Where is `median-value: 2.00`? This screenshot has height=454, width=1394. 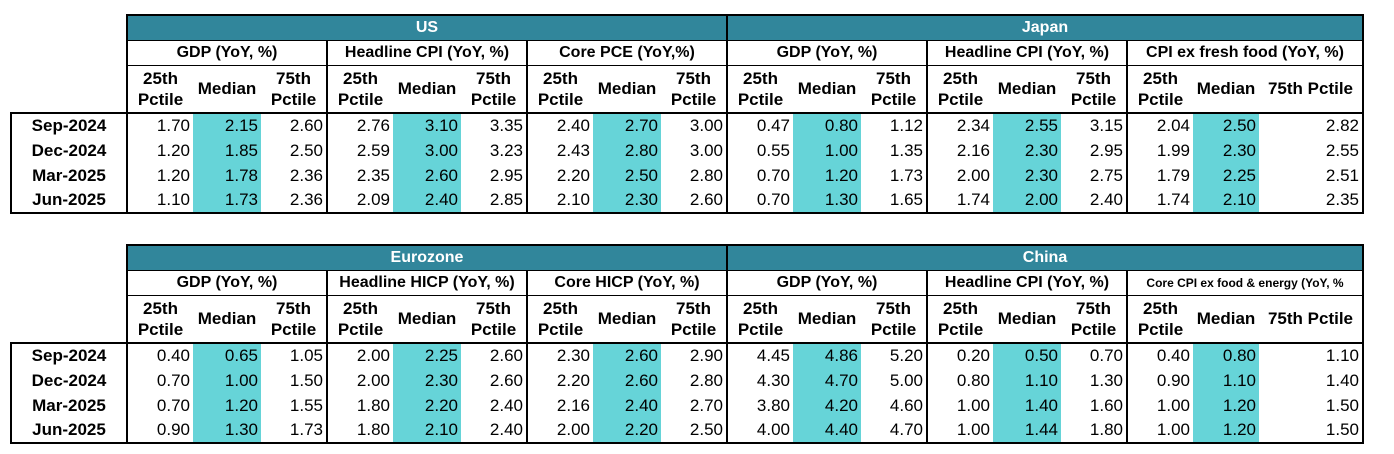
median-value: 2.00 is located at coordinates (1027, 201).